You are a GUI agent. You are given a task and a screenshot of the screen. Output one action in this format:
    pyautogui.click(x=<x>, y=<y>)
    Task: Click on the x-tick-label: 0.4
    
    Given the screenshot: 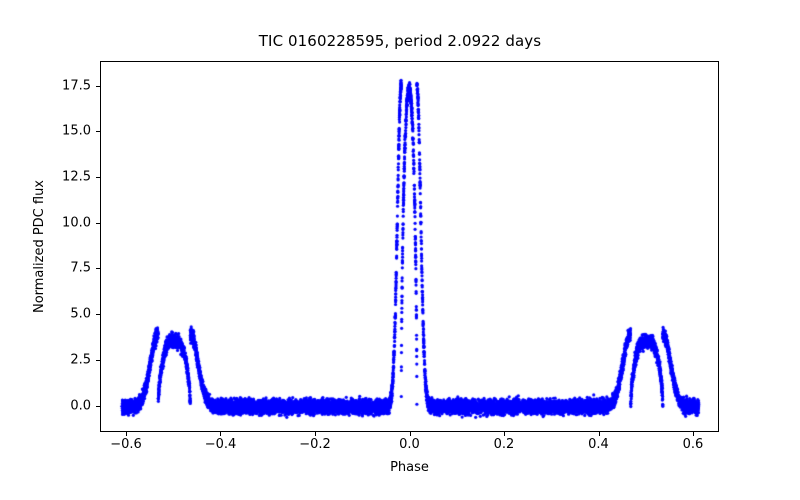 What is the action you would take?
    pyautogui.click(x=598, y=444)
    